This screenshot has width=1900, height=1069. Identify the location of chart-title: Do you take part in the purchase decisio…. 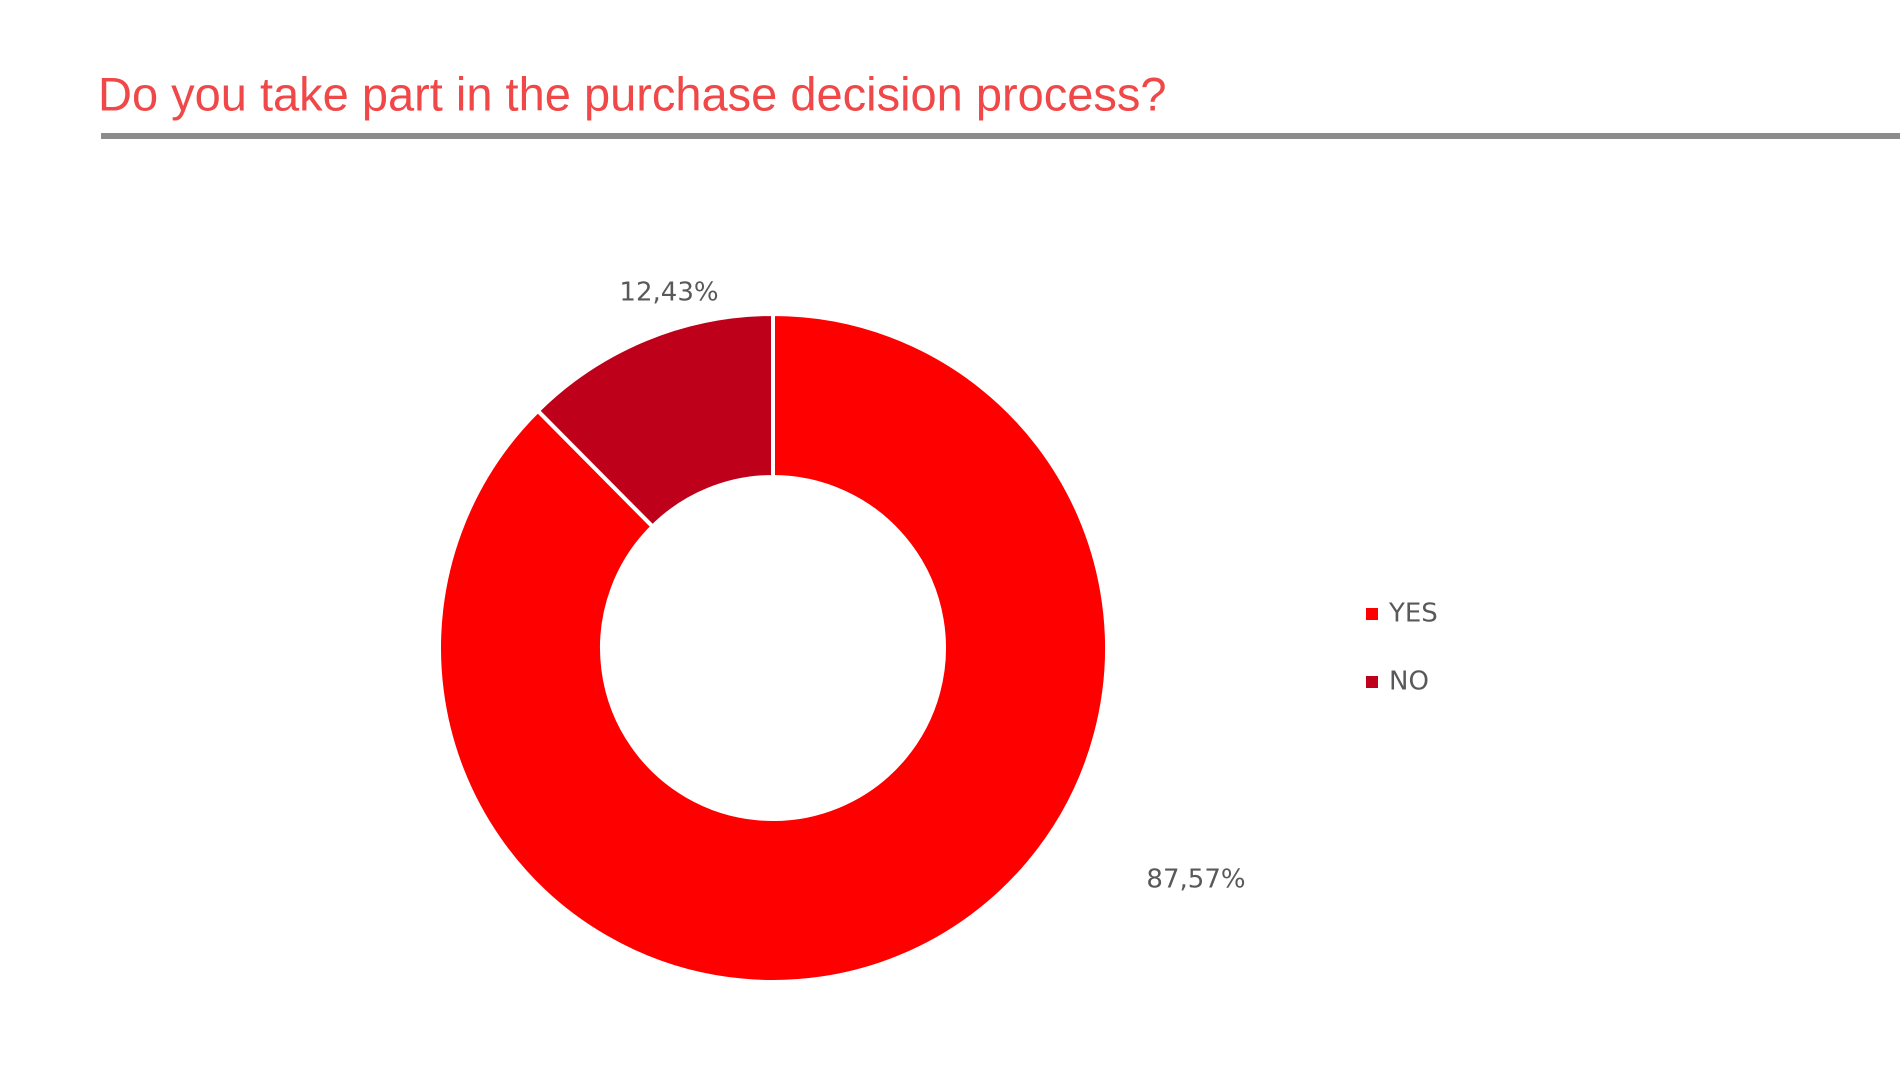
(632, 93).